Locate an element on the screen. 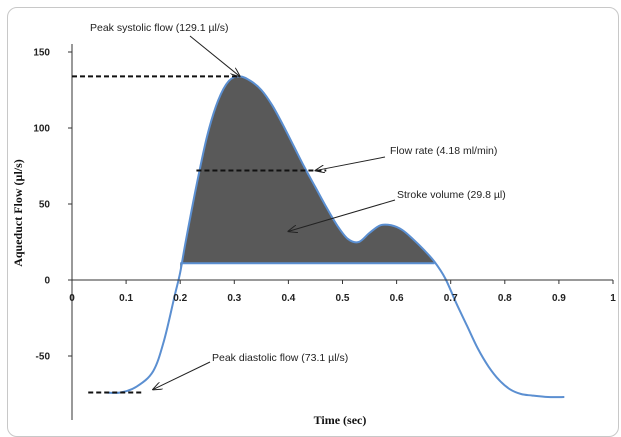  annotation-label: Flow rate (4.18 ml/min) is located at coordinates (443, 151).